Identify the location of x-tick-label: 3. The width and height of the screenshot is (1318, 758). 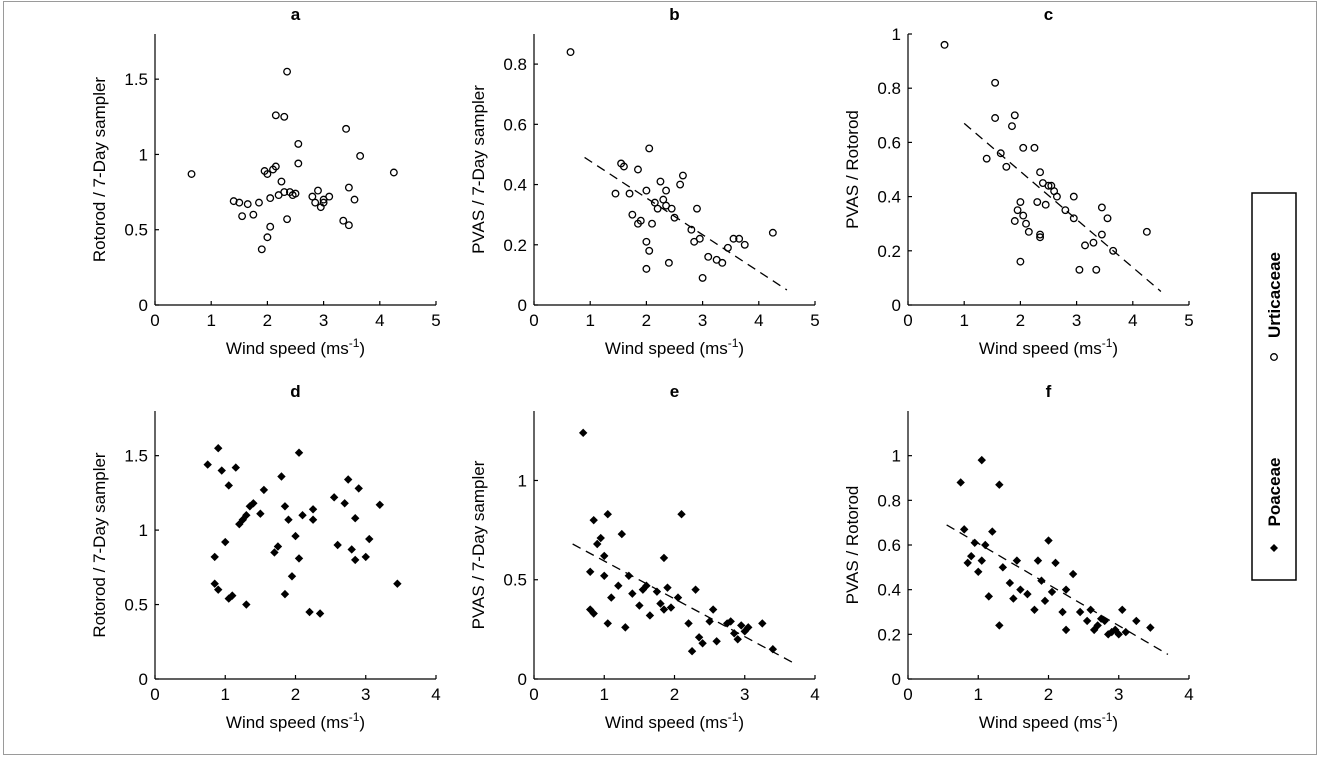
(1118, 694).